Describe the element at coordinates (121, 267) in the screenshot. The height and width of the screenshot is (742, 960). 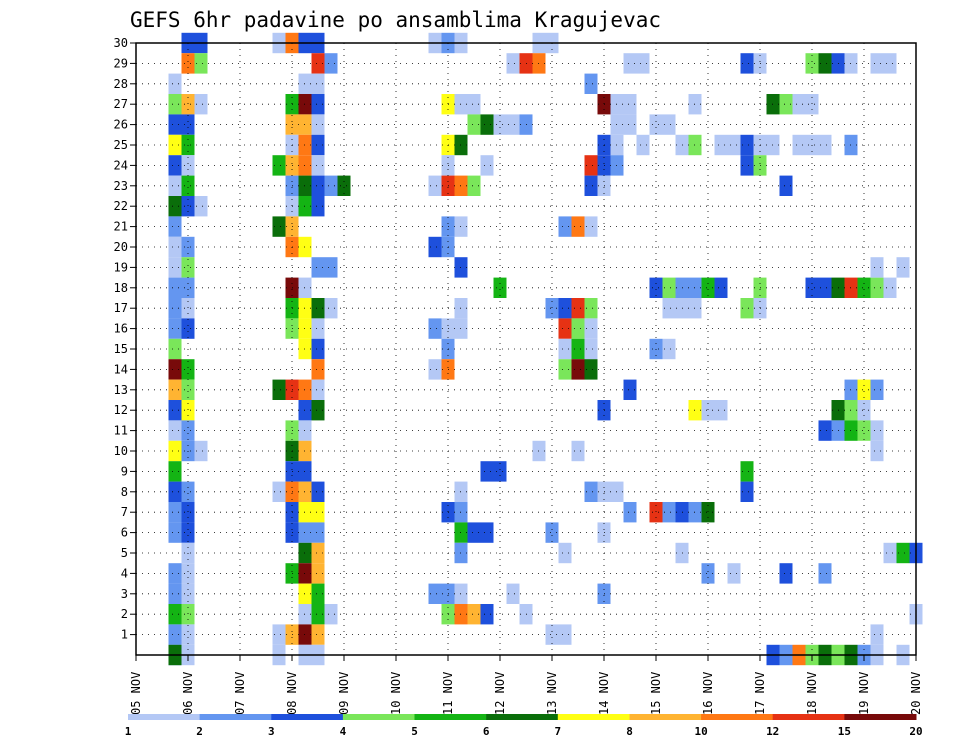
I see `y-tick-label: 19` at that location.